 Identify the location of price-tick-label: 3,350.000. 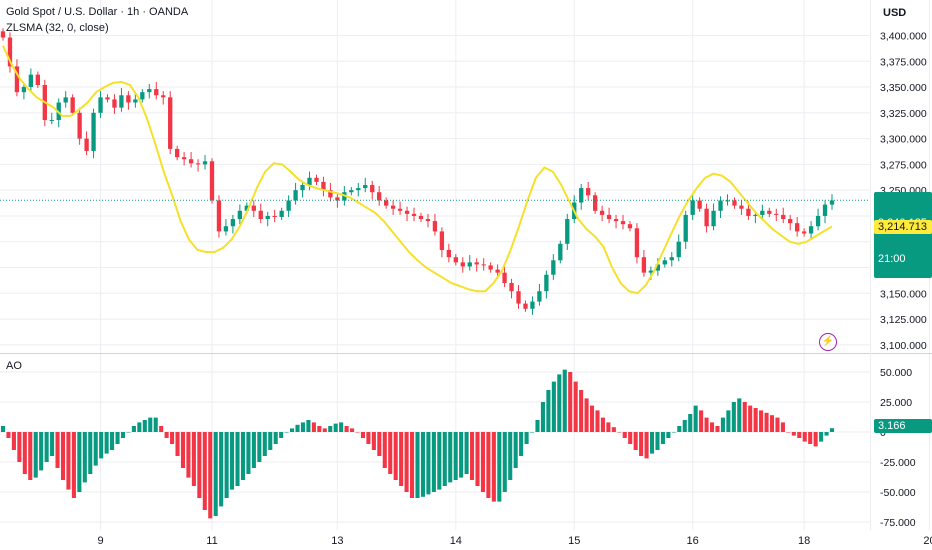
(903, 88).